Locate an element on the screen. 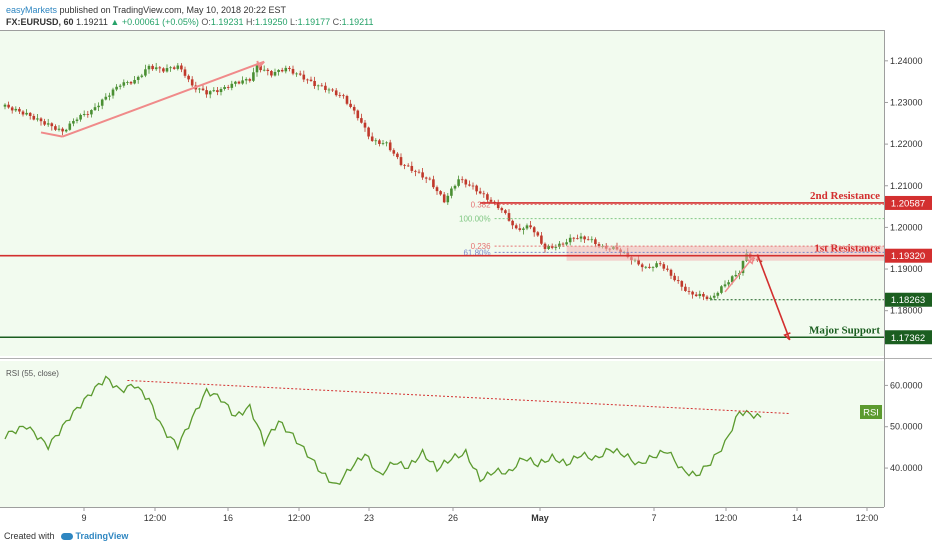  symbol-label: FX:EURUSD, 60 is located at coordinates (40, 22).